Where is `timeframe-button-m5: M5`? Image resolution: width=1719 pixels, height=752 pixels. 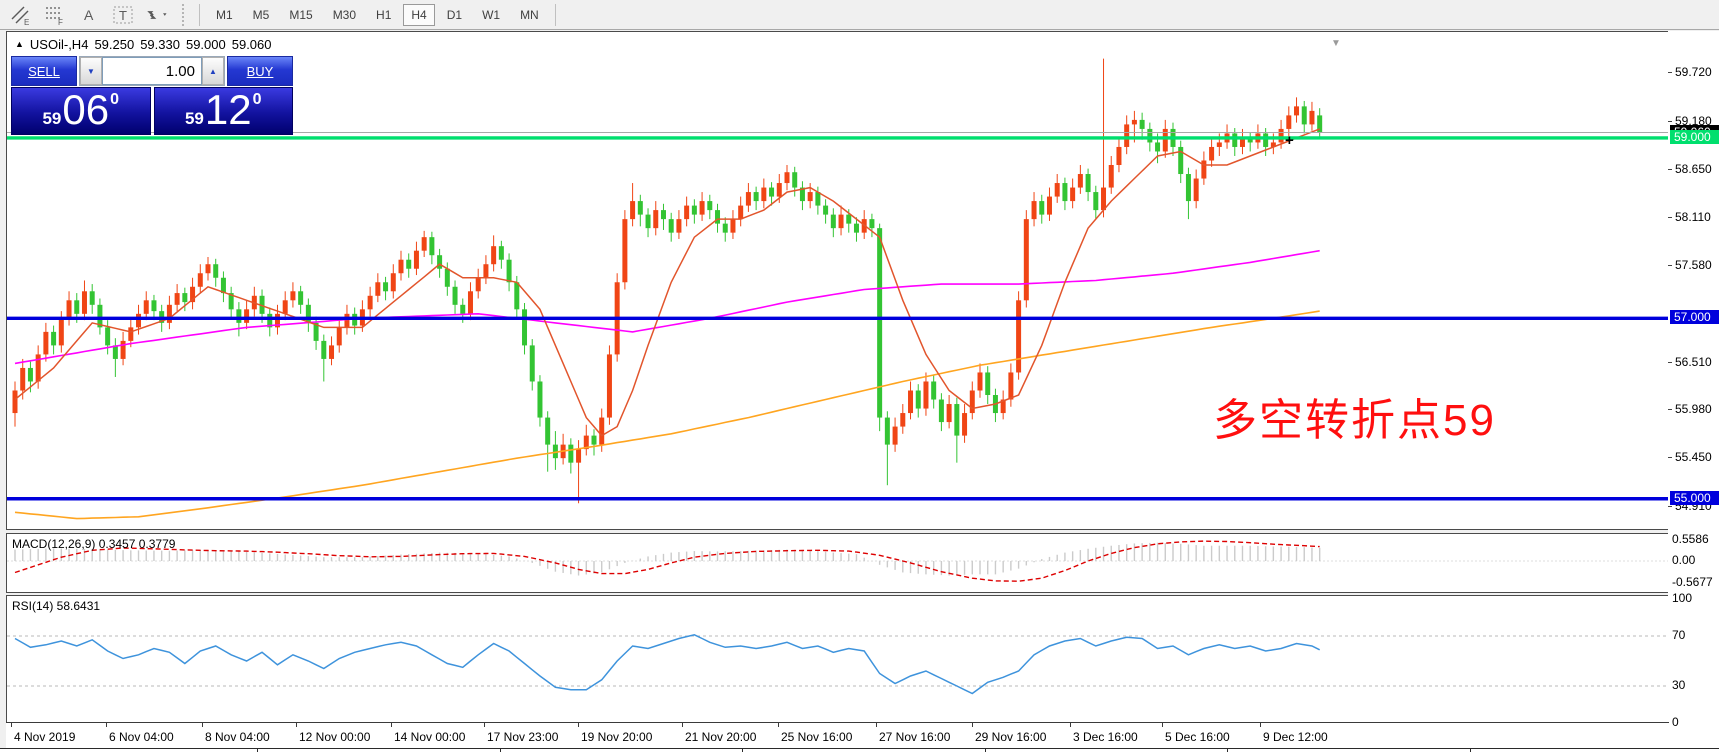
timeframe-button-m5: M5 is located at coordinates (261, 14).